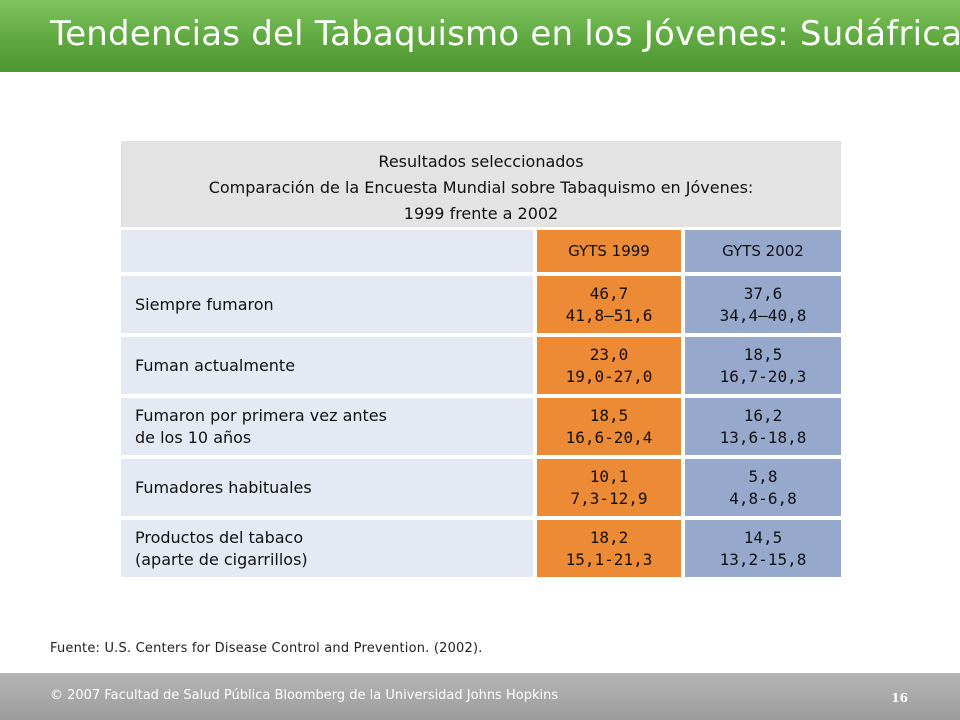 The width and height of the screenshot is (960, 720). I want to click on gyts-2002-cell: 37,6 34,4–40,8, so click(763, 304).